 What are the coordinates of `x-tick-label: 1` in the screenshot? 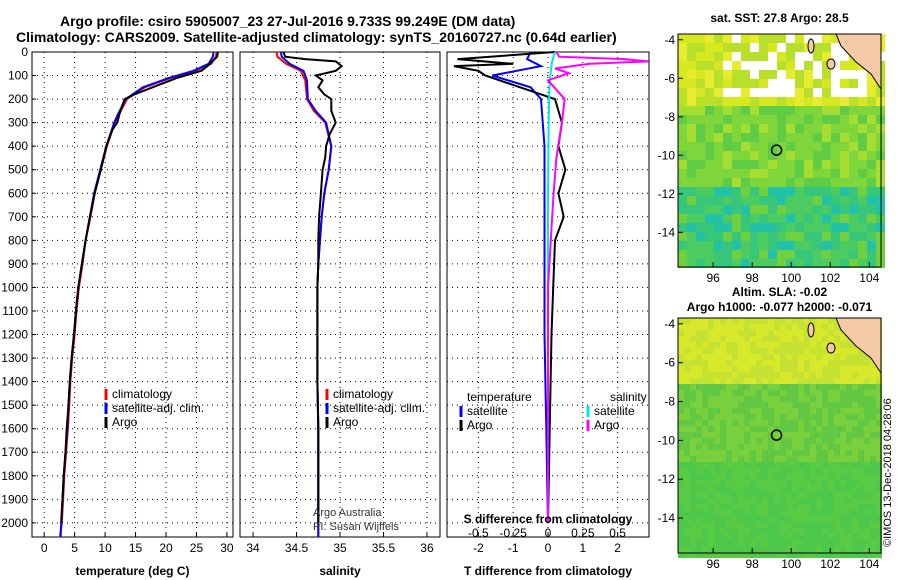 It's located at (582, 548).